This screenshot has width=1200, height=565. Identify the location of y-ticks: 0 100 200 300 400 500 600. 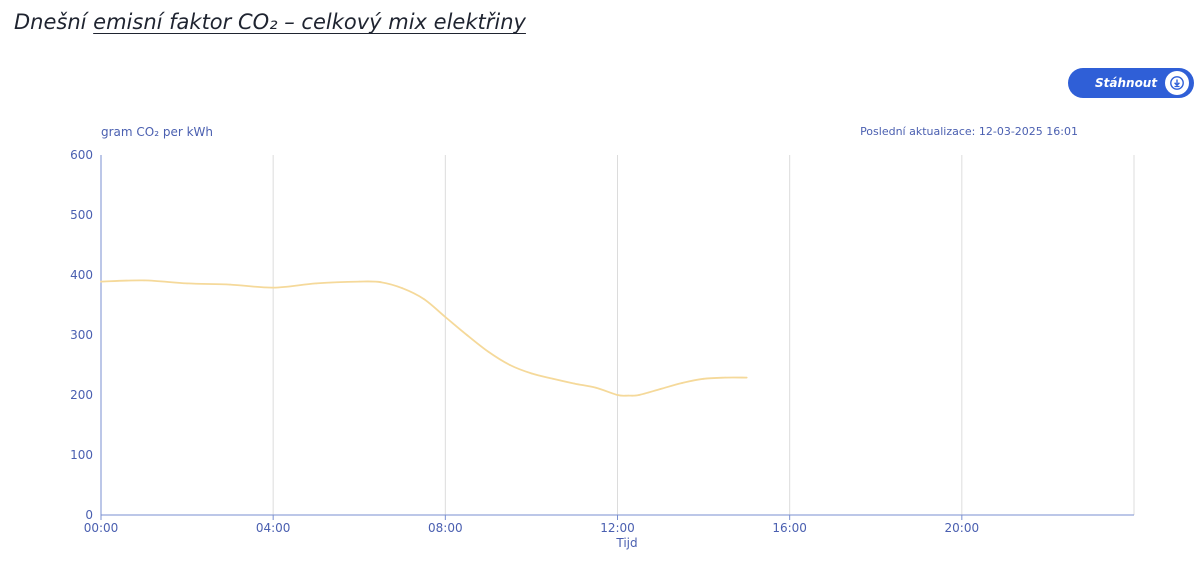
(81, 335).